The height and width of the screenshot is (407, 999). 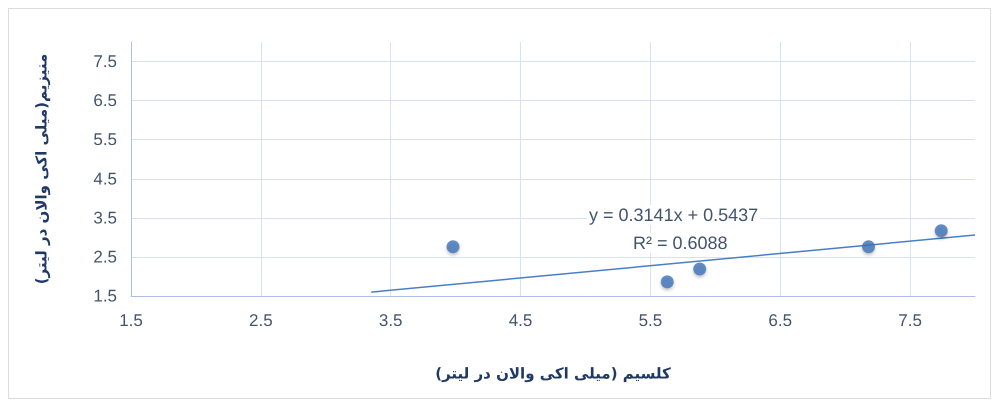 What do you see at coordinates (105, 218) in the screenshot?
I see `y-tick-label: 3.5` at bounding box center [105, 218].